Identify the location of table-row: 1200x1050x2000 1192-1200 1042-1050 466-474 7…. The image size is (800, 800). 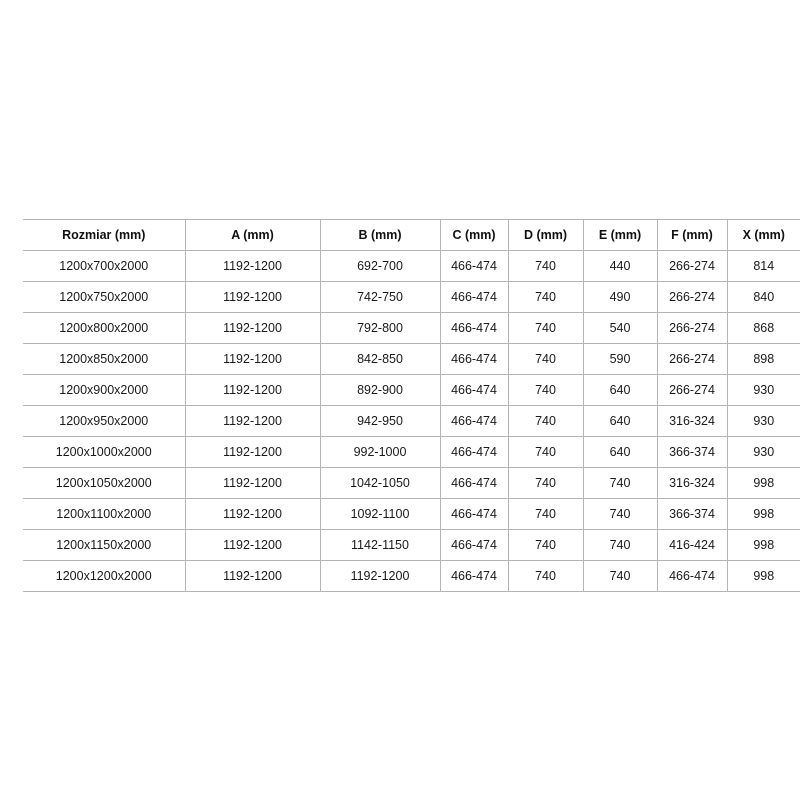
(411, 483).